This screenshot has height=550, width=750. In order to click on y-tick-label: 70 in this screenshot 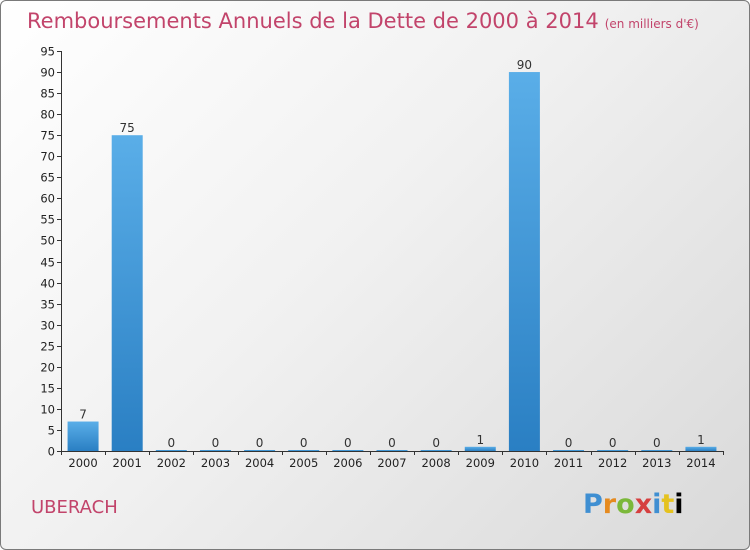, I will do `click(47, 157)`.